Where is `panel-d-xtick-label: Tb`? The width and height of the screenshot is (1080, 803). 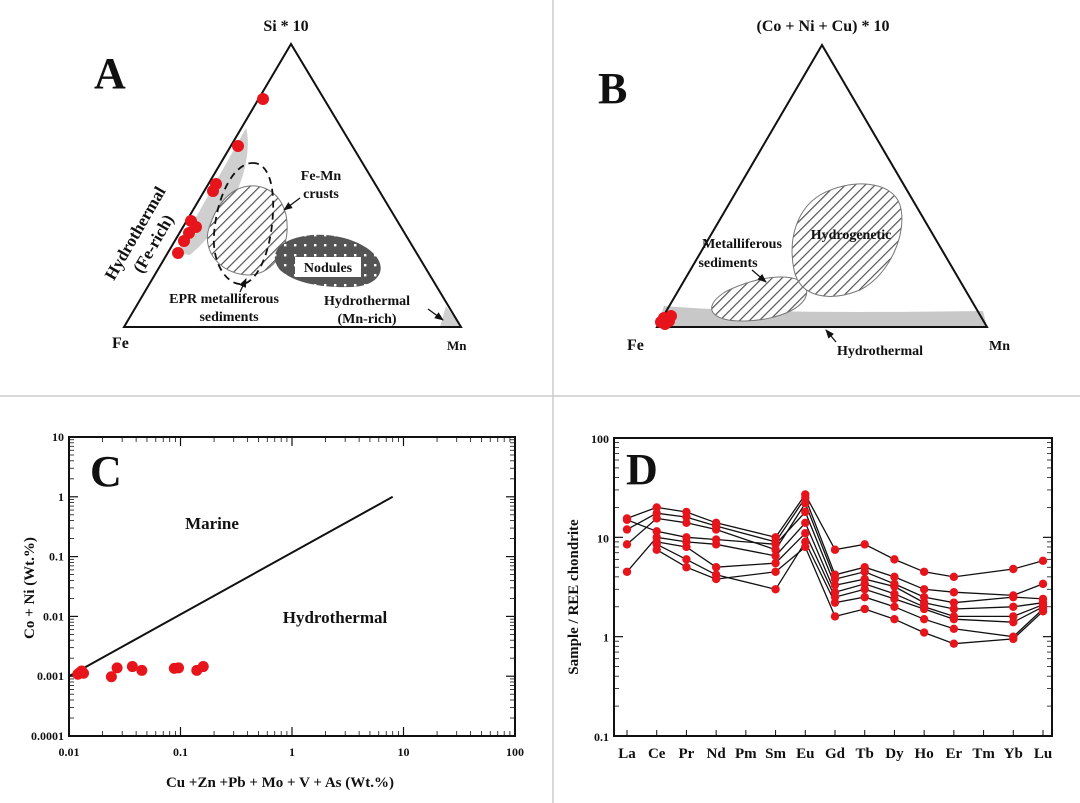
panel-d-xtick-label: Tb is located at coordinates (865, 754).